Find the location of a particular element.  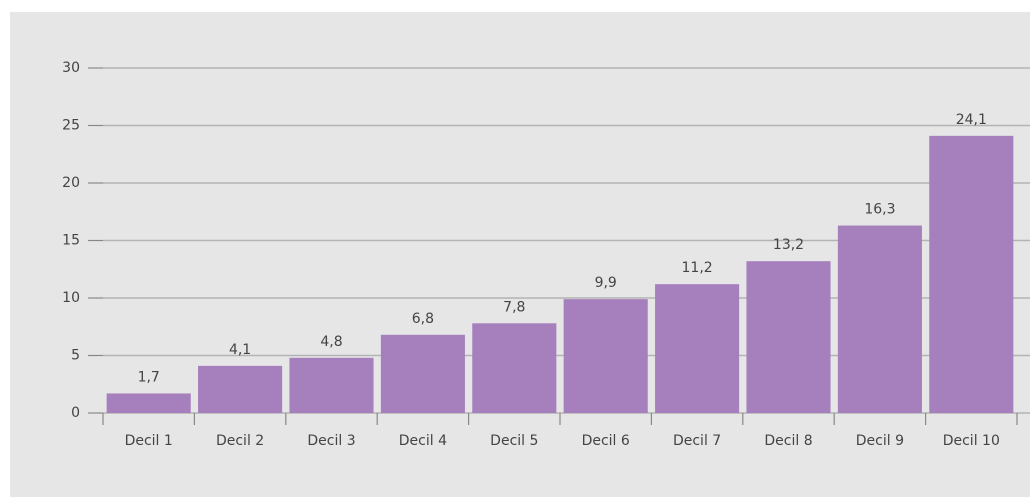

value-label: 6,8 is located at coordinates (423, 319).